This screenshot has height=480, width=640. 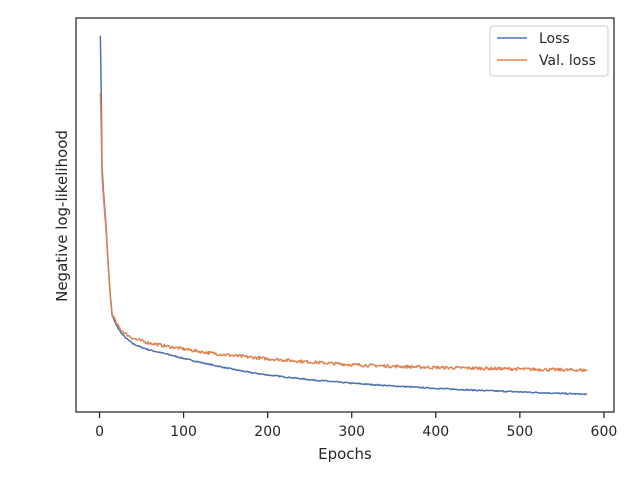 I want to click on x-tick-label: 0, so click(x=99, y=432).